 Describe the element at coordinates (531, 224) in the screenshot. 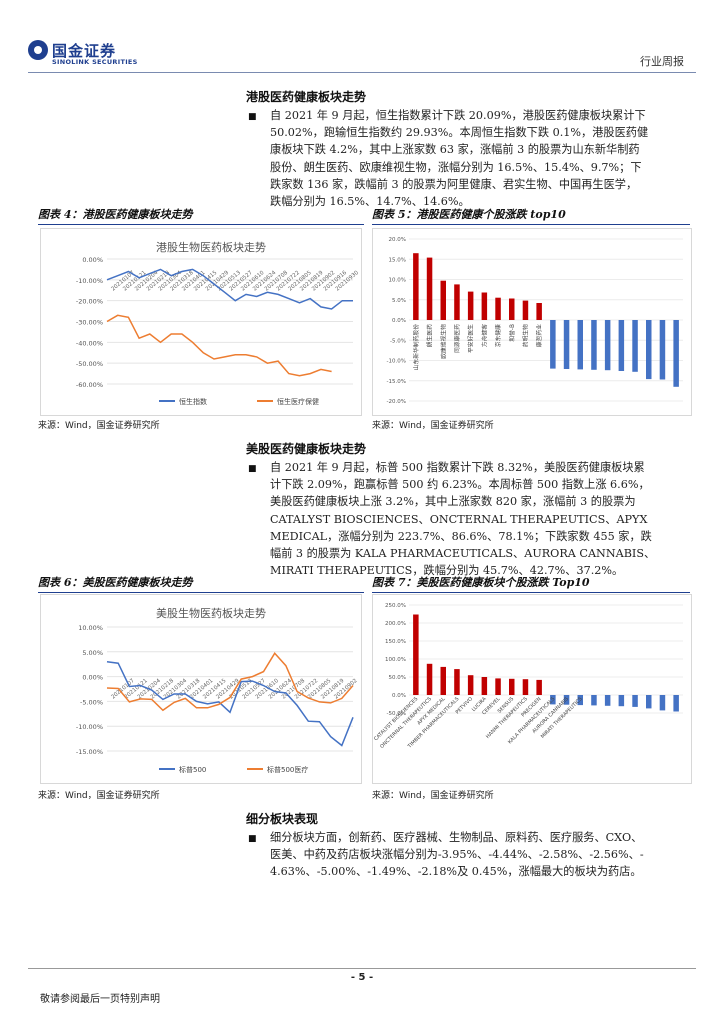

I see `figure-5-caption-rule` at that location.